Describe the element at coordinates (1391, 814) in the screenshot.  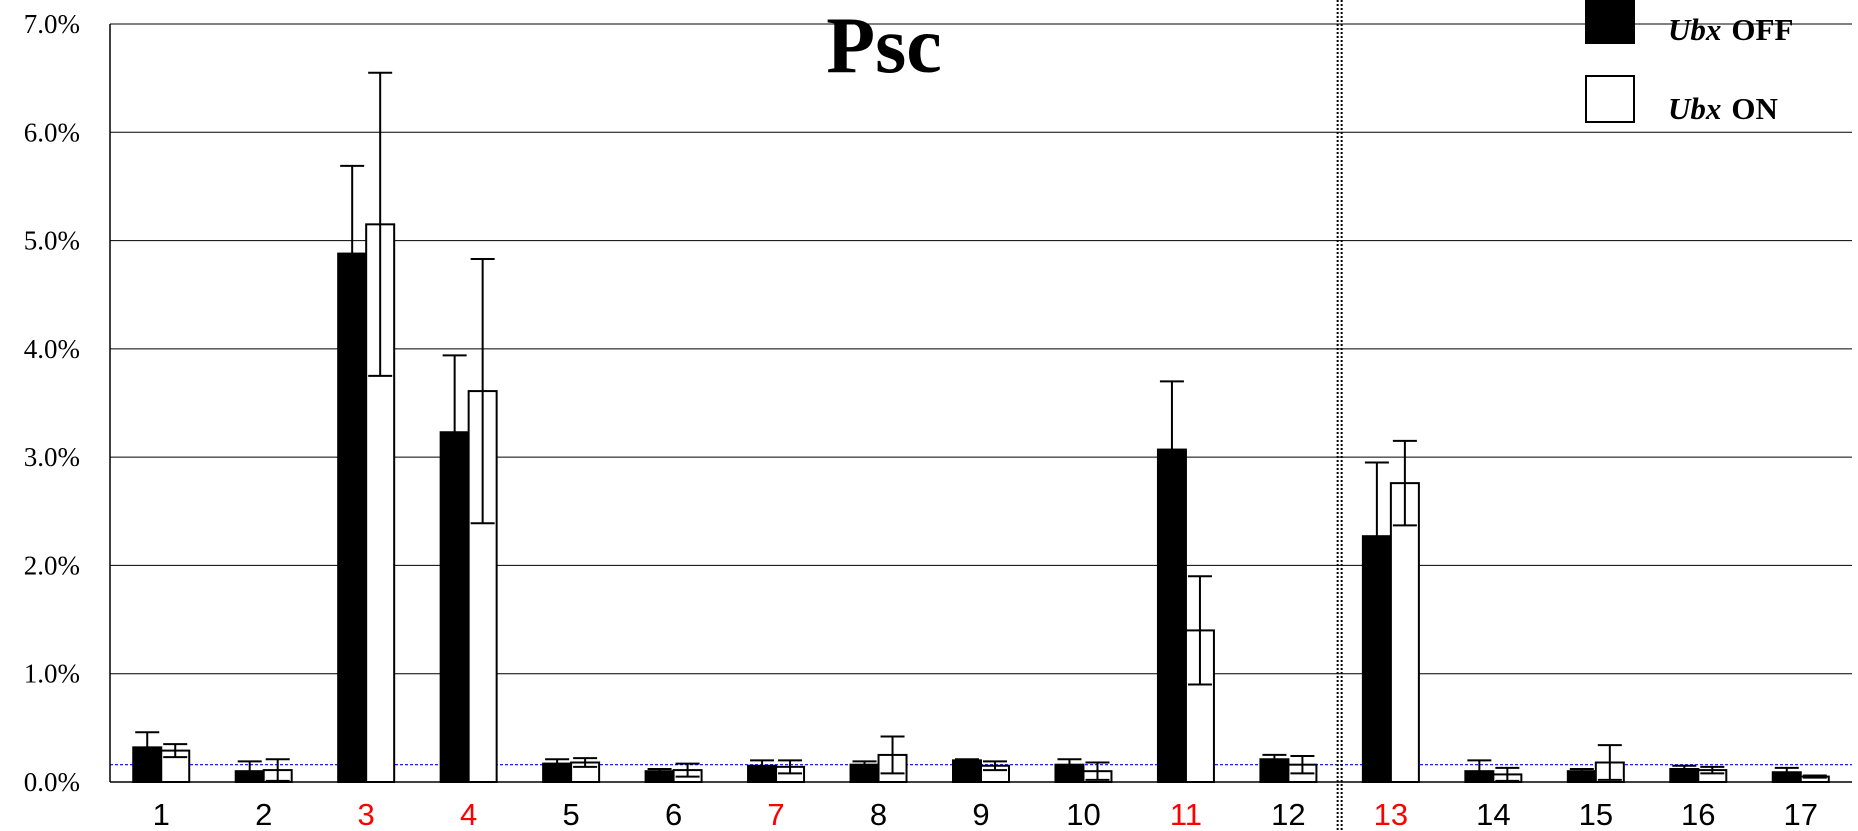
I see `x-tick-label: 13` at that location.